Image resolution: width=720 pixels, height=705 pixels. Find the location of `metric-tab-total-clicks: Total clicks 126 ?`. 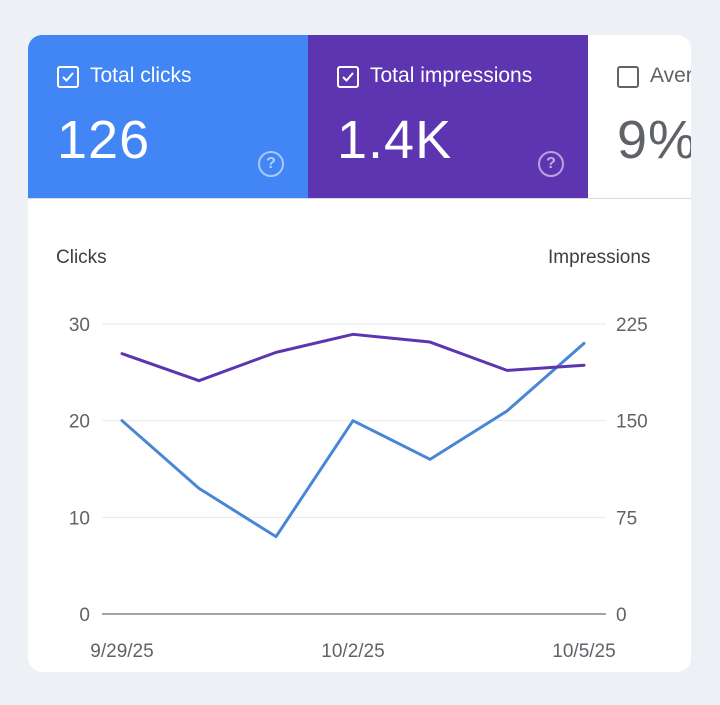

metric-tab-total-clicks: Total clicks 126 ? is located at coordinates (168, 116).